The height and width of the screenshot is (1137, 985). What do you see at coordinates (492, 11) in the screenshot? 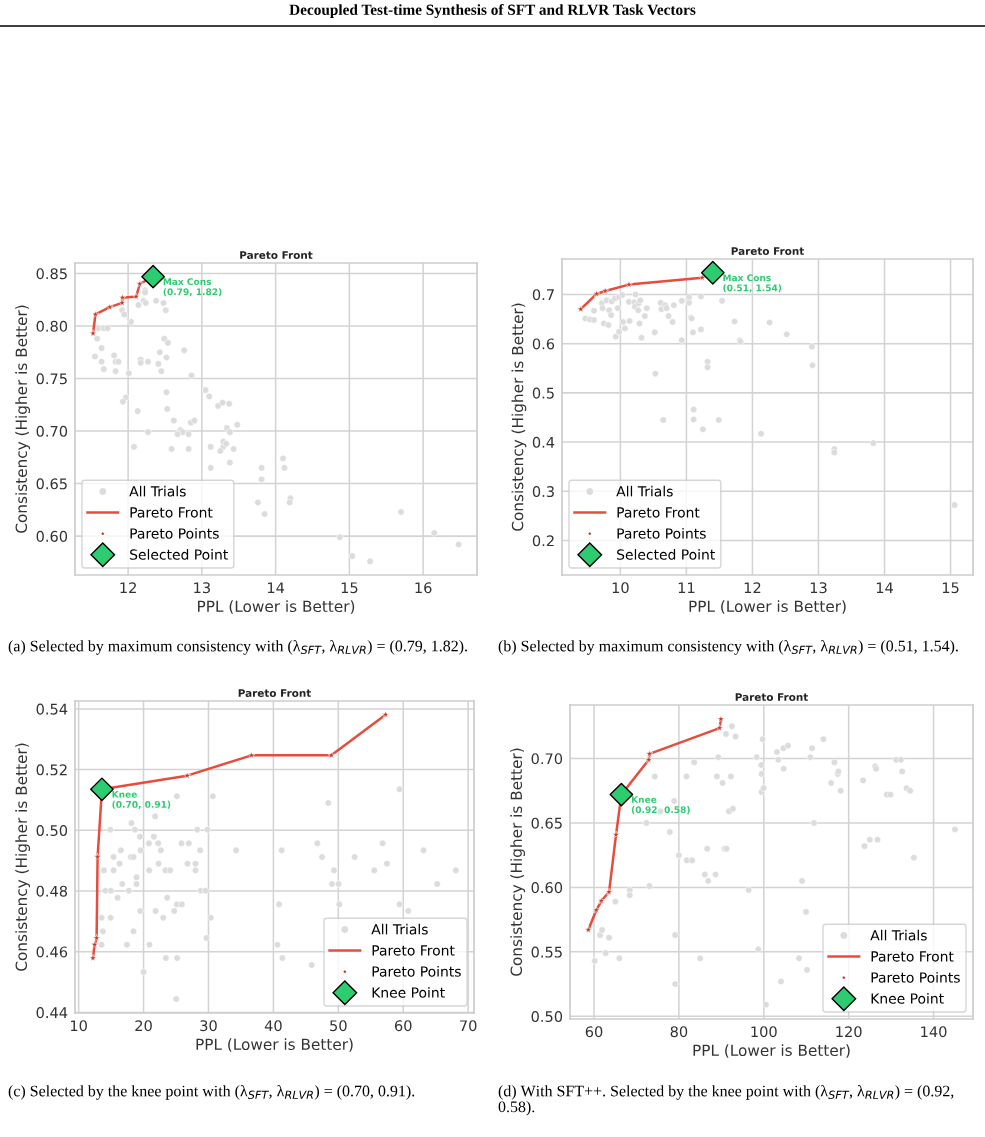
I see `text: Decoupled Test-time Synthesis of SFT and RLVR Task Vectors` at bounding box center [492, 11].